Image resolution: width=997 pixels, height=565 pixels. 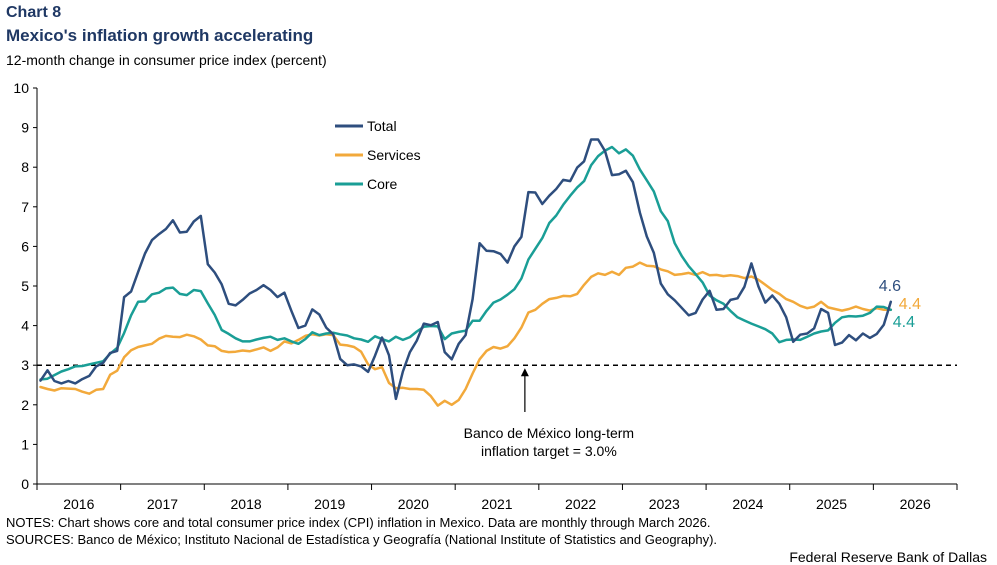 I want to click on y-tick-label: 5, so click(x=25, y=286).